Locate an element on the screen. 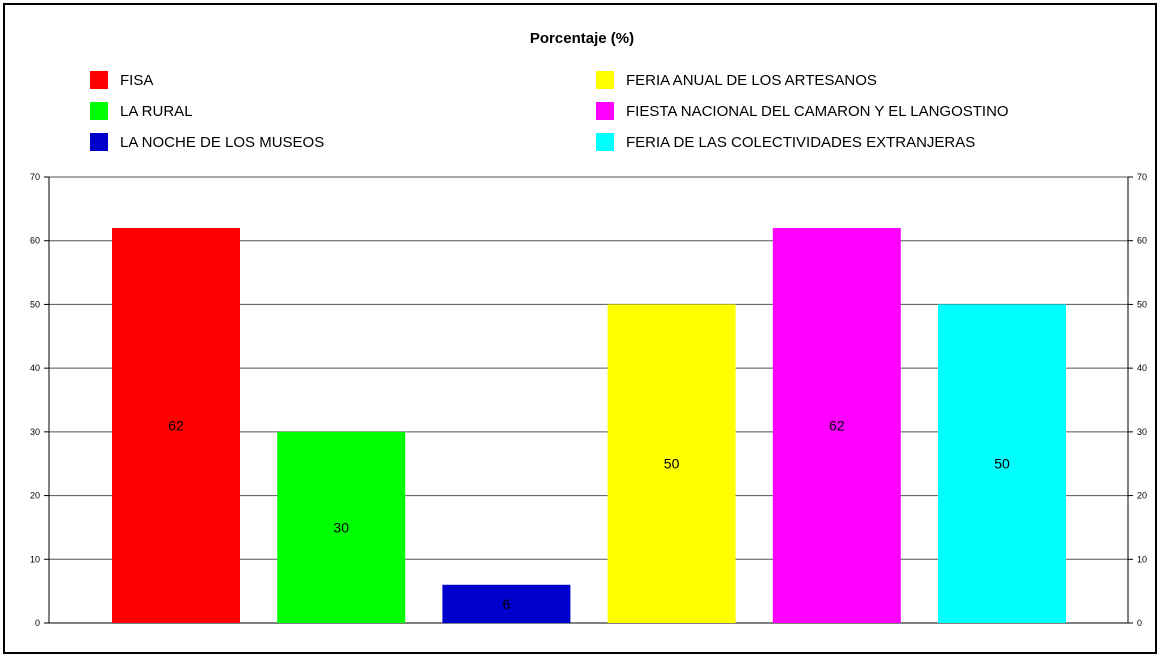 The width and height of the screenshot is (1164, 660). left-tick-label-40: 40 is located at coordinates (35, 368).